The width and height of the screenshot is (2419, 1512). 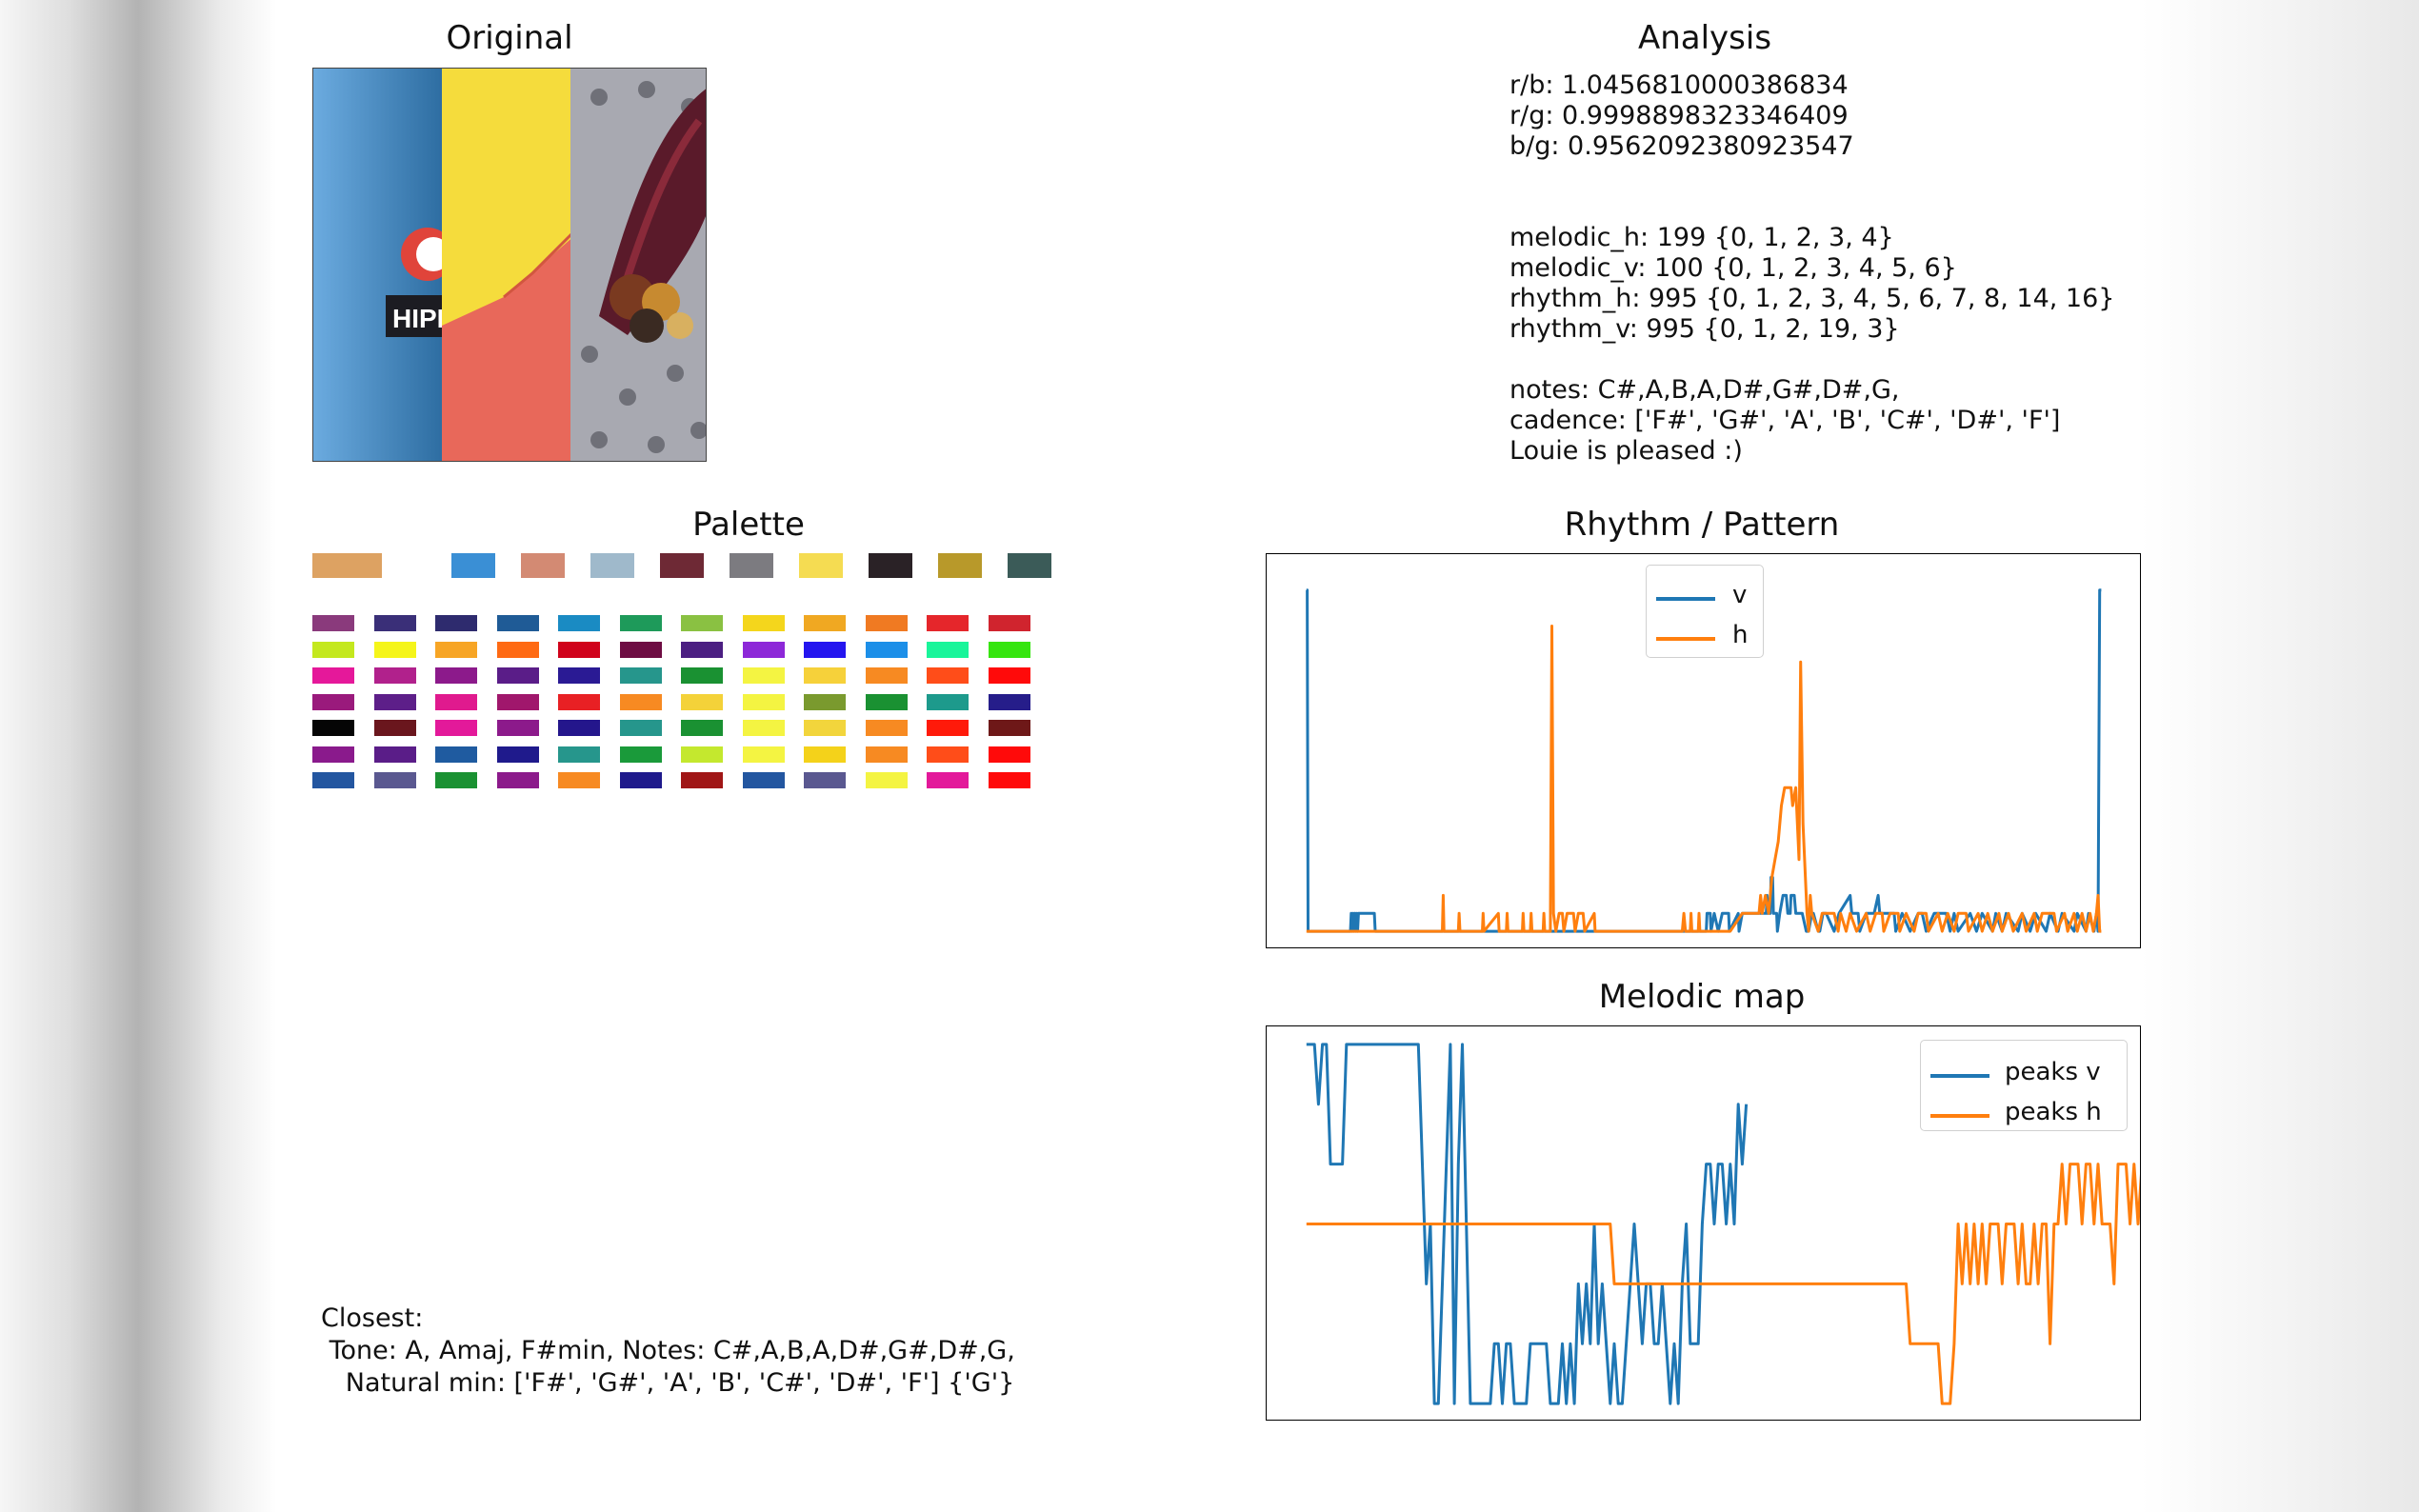 What do you see at coordinates (372, 1318) in the screenshot?
I see `closest-line: Closest:` at bounding box center [372, 1318].